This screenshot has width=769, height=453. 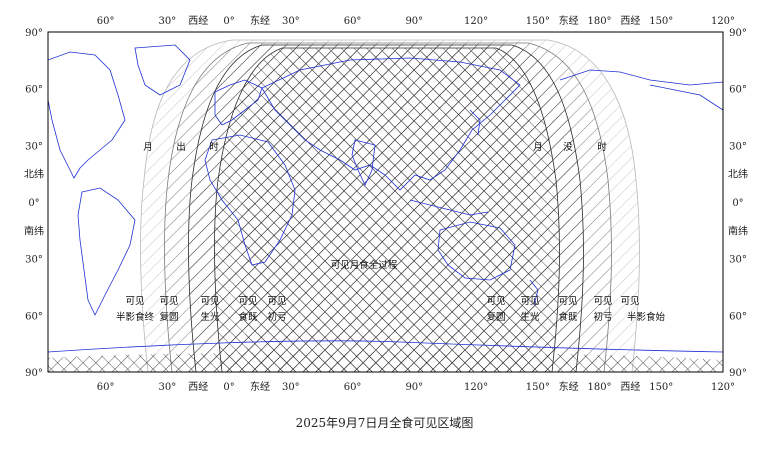 I want to click on bottom-lon-label-6: 60°, so click(x=353, y=387).